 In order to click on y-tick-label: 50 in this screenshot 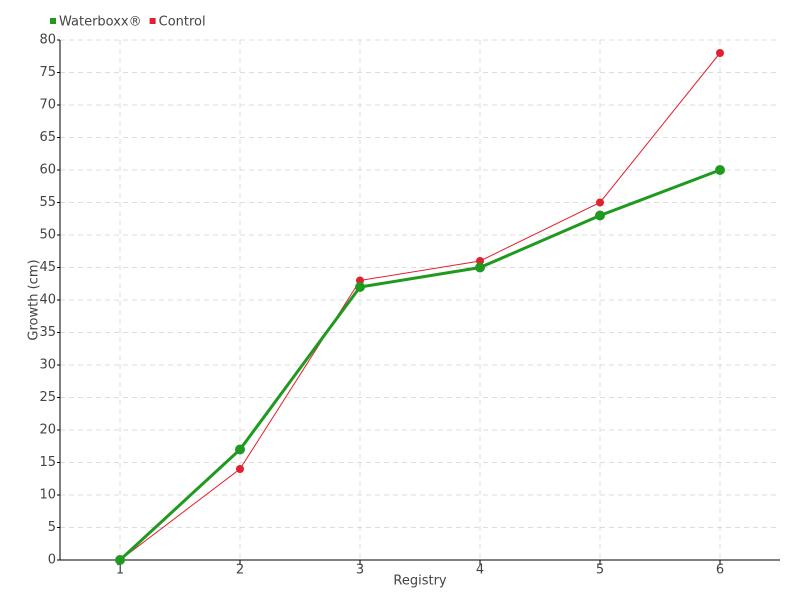, I will do `click(47, 235)`.